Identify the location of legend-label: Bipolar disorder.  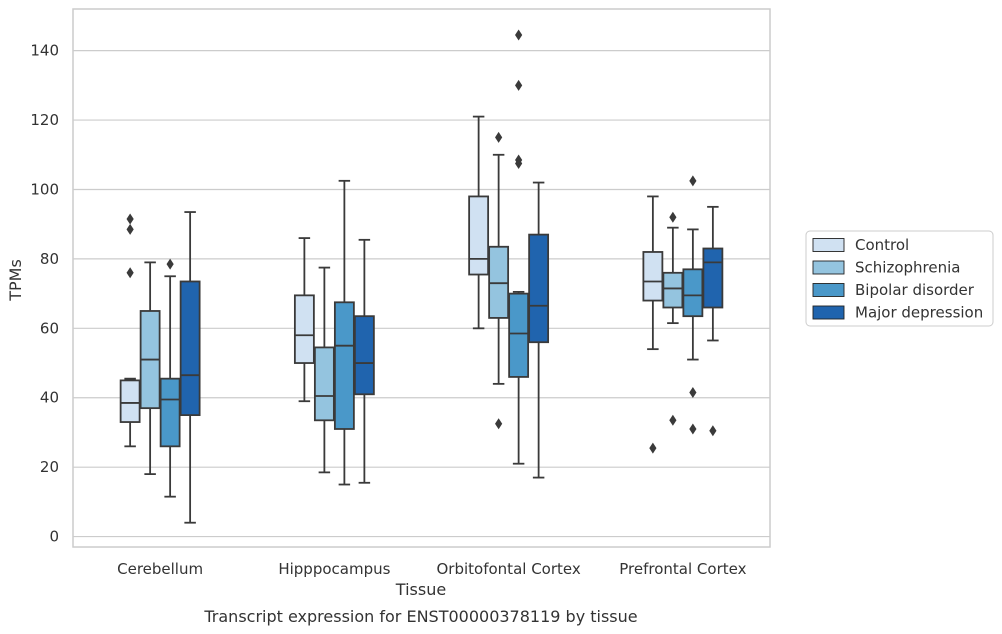
(915, 290).